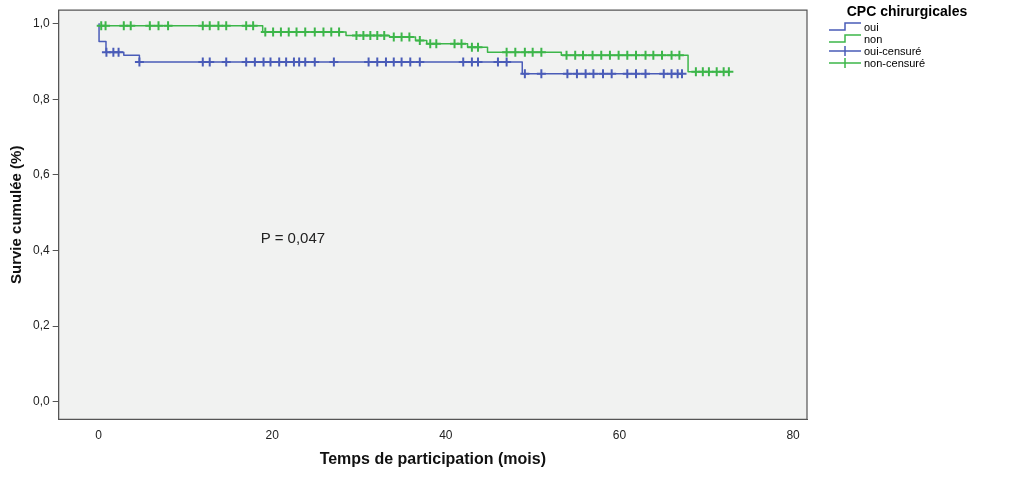  What do you see at coordinates (41, 23) in the screenshot?
I see `y-tick-label: 1,0` at bounding box center [41, 23].